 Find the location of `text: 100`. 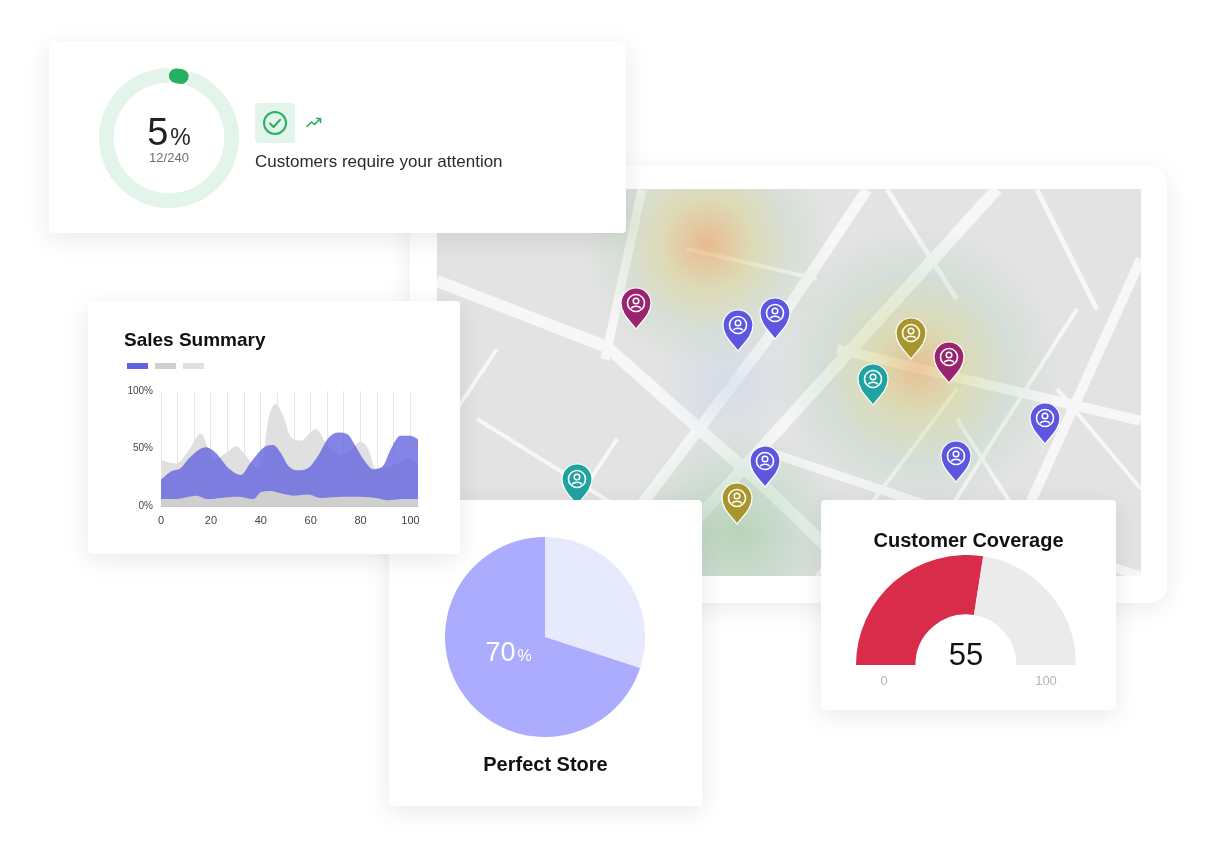

text: 100 is located at coordinates (1046, 681).